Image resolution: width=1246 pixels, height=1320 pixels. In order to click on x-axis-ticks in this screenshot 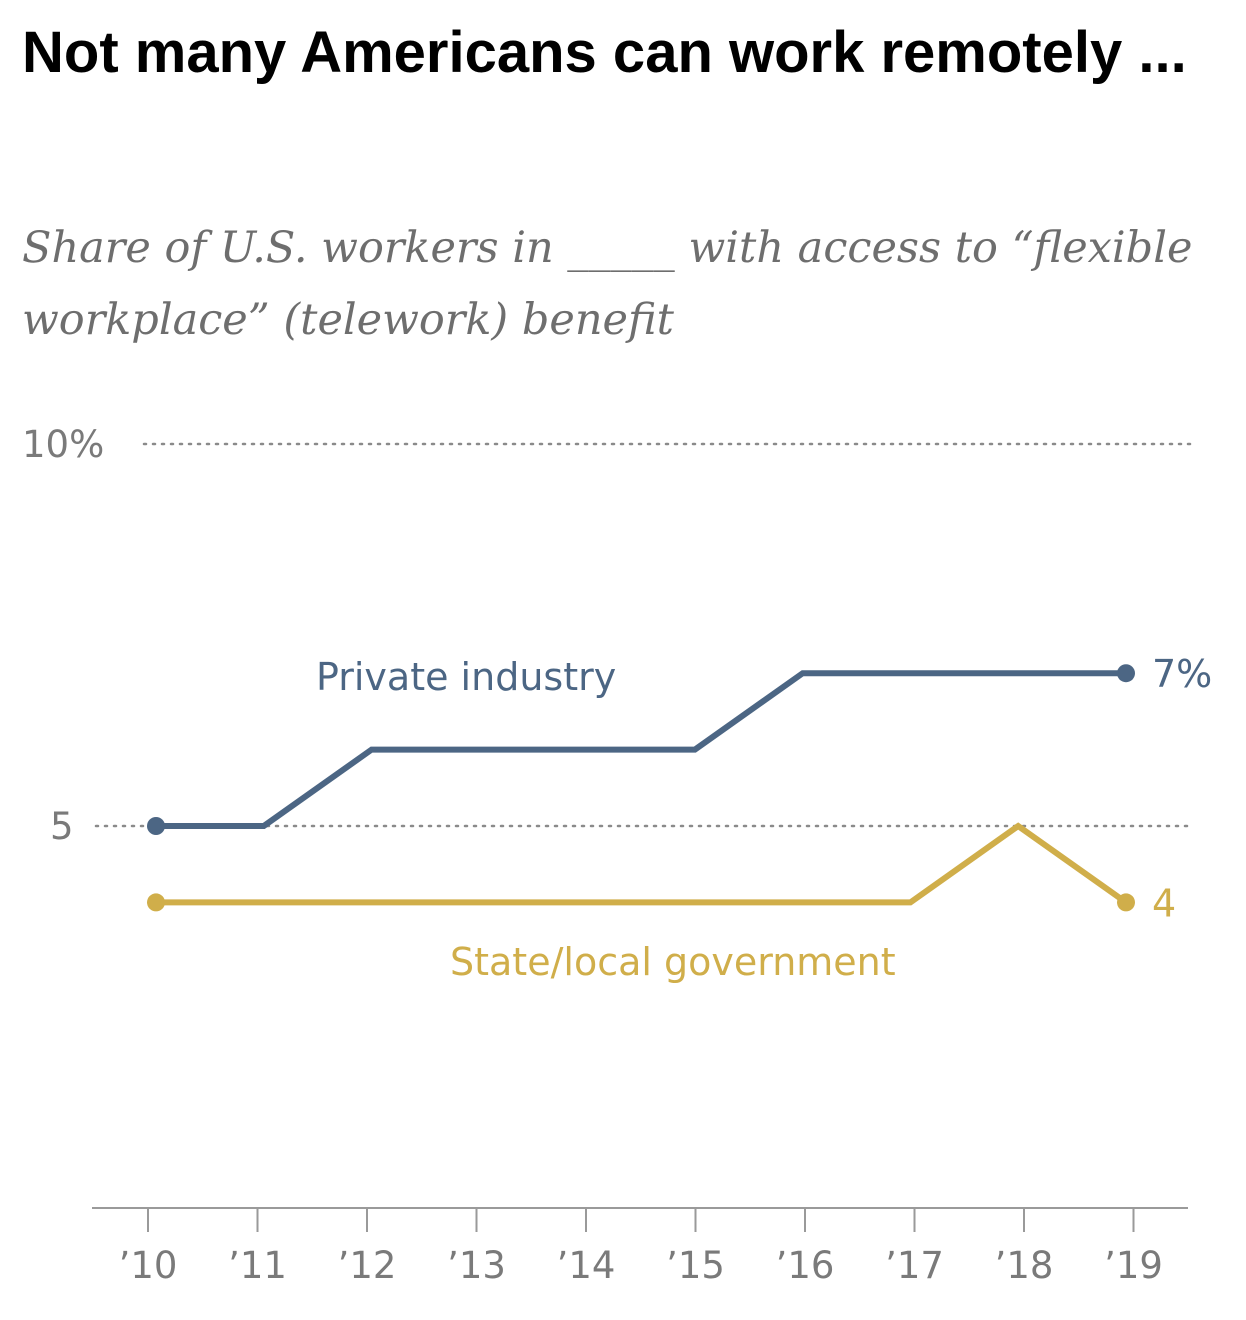, I will do `click(641, 1220)`.